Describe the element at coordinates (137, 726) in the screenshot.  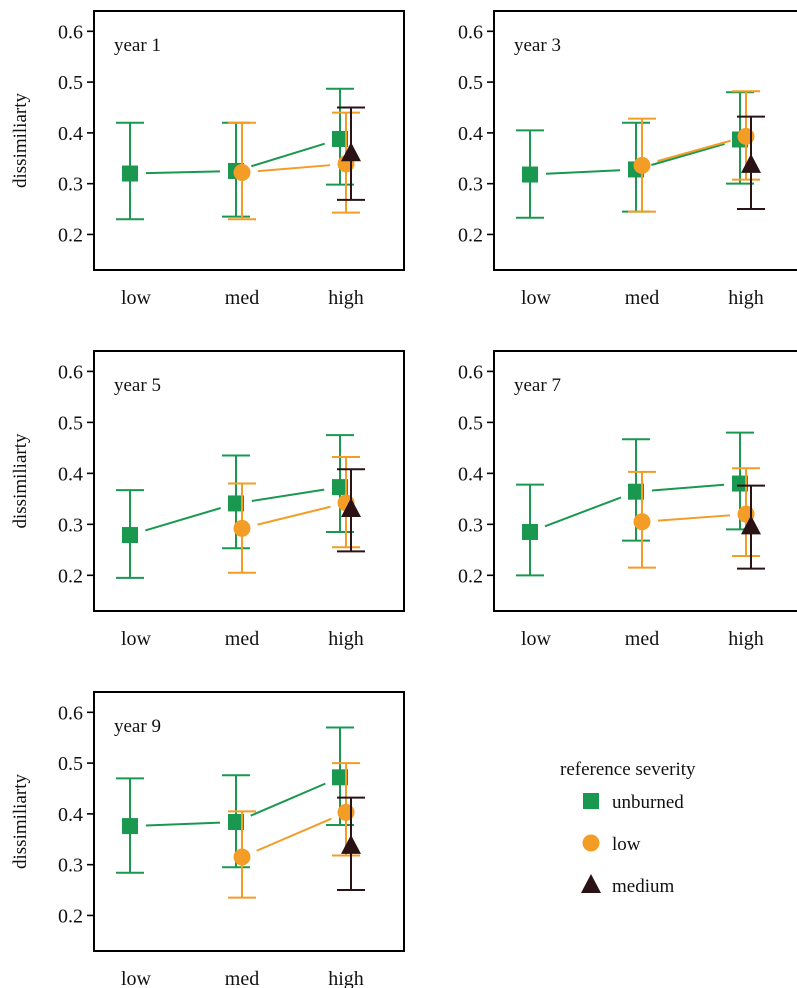
I see `panel-title: year 9` at that location.